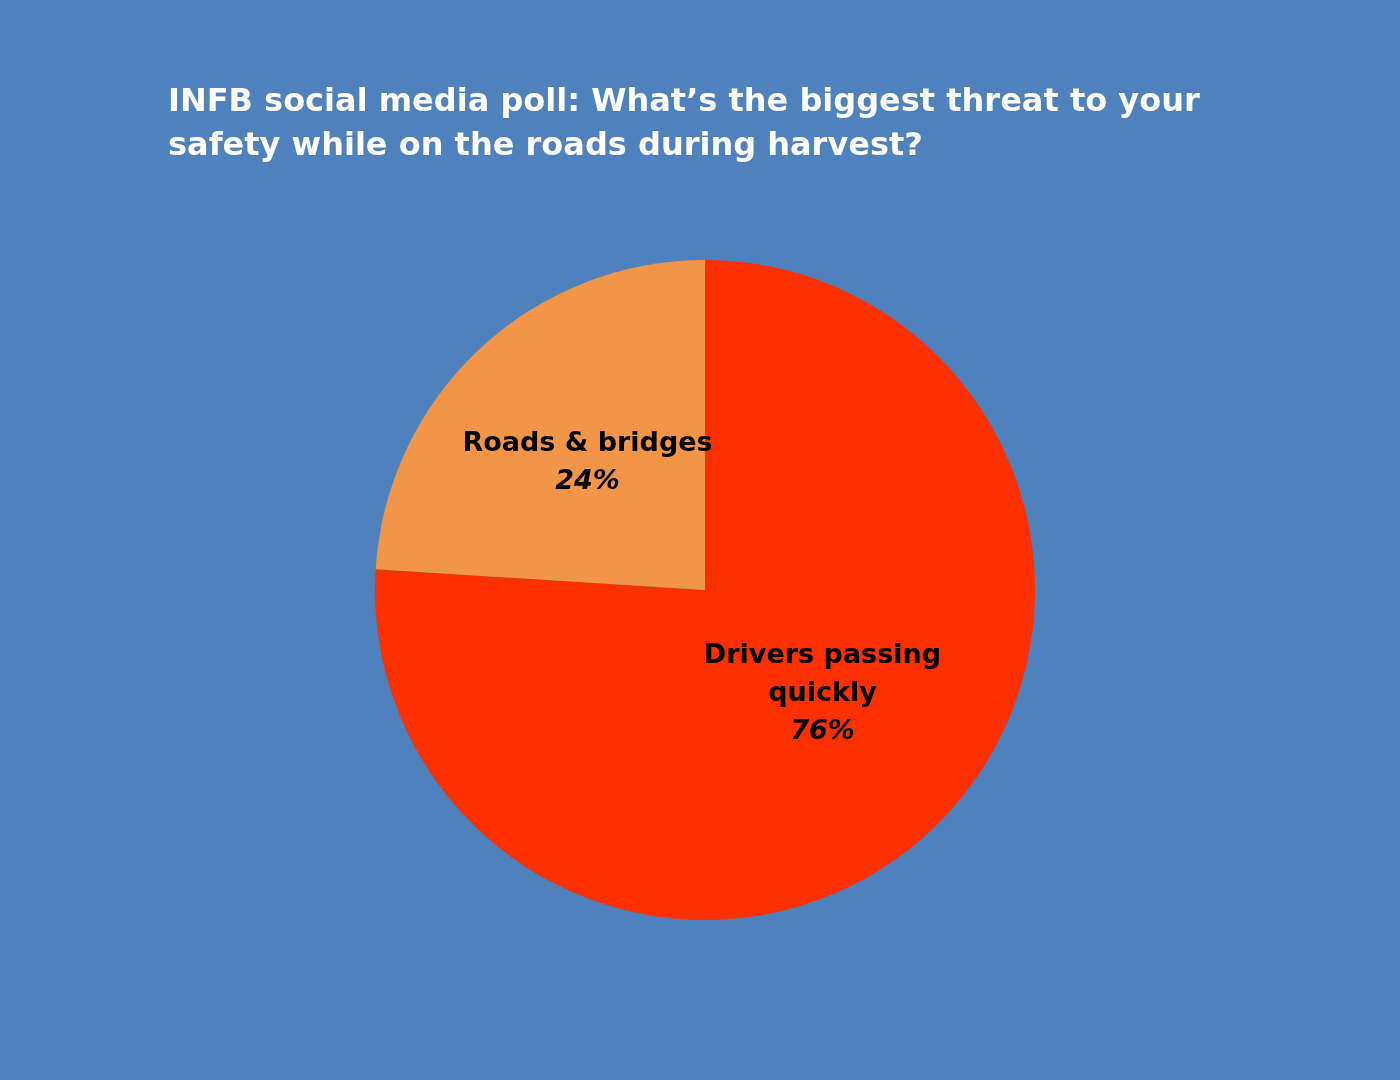  Describe the element at coordinates (587, 441) in the screenshot. I see `slice-label: Roads & bridges` at that location.